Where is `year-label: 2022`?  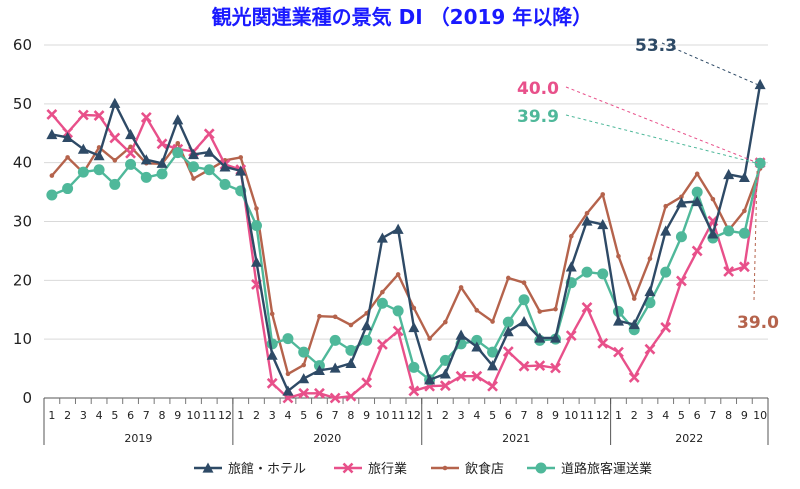 year-label: 2022 is located at coordinates (689, 438).